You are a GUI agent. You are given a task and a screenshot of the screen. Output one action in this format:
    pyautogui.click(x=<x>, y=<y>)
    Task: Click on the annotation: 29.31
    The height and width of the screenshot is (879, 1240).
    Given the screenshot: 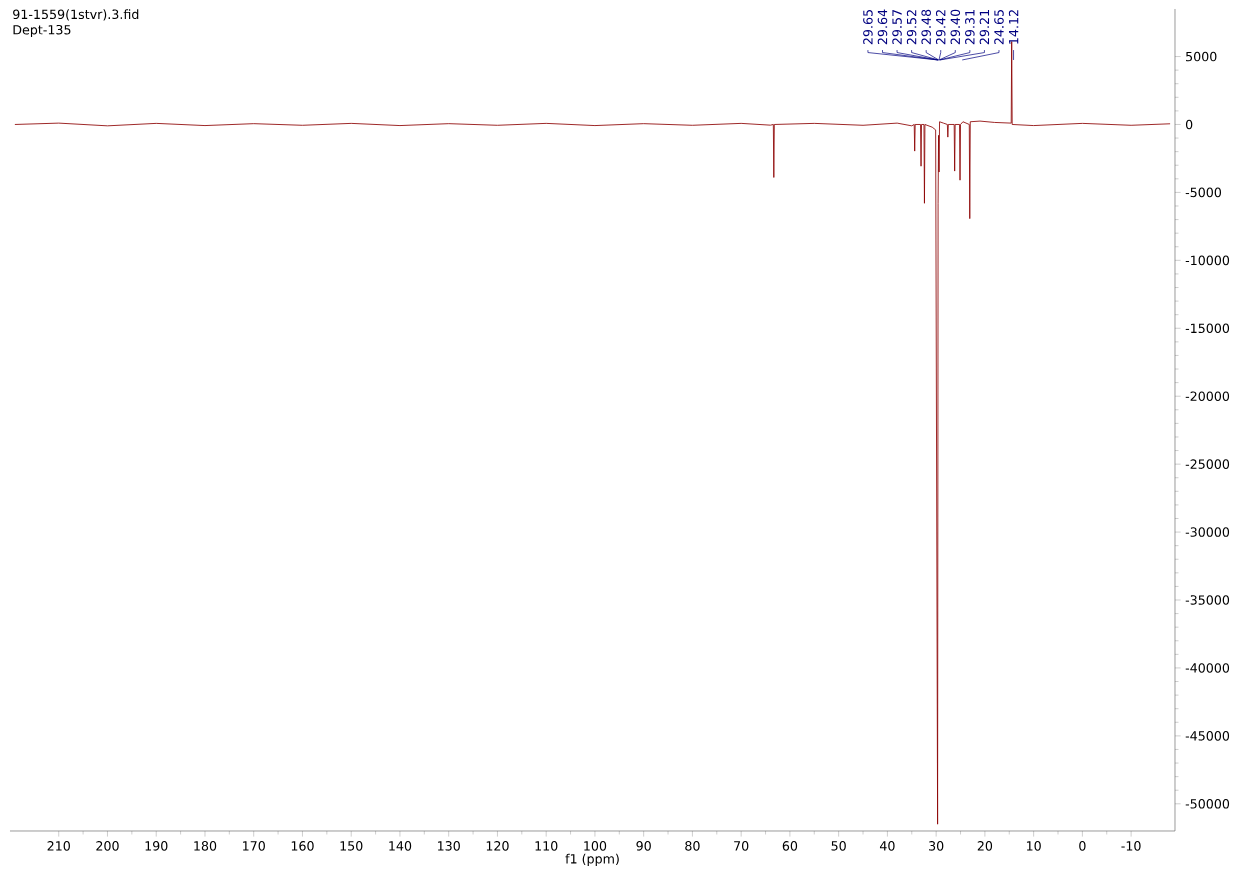 What is the action you would take?
    pyautogui.click(x=970, y=27)
    